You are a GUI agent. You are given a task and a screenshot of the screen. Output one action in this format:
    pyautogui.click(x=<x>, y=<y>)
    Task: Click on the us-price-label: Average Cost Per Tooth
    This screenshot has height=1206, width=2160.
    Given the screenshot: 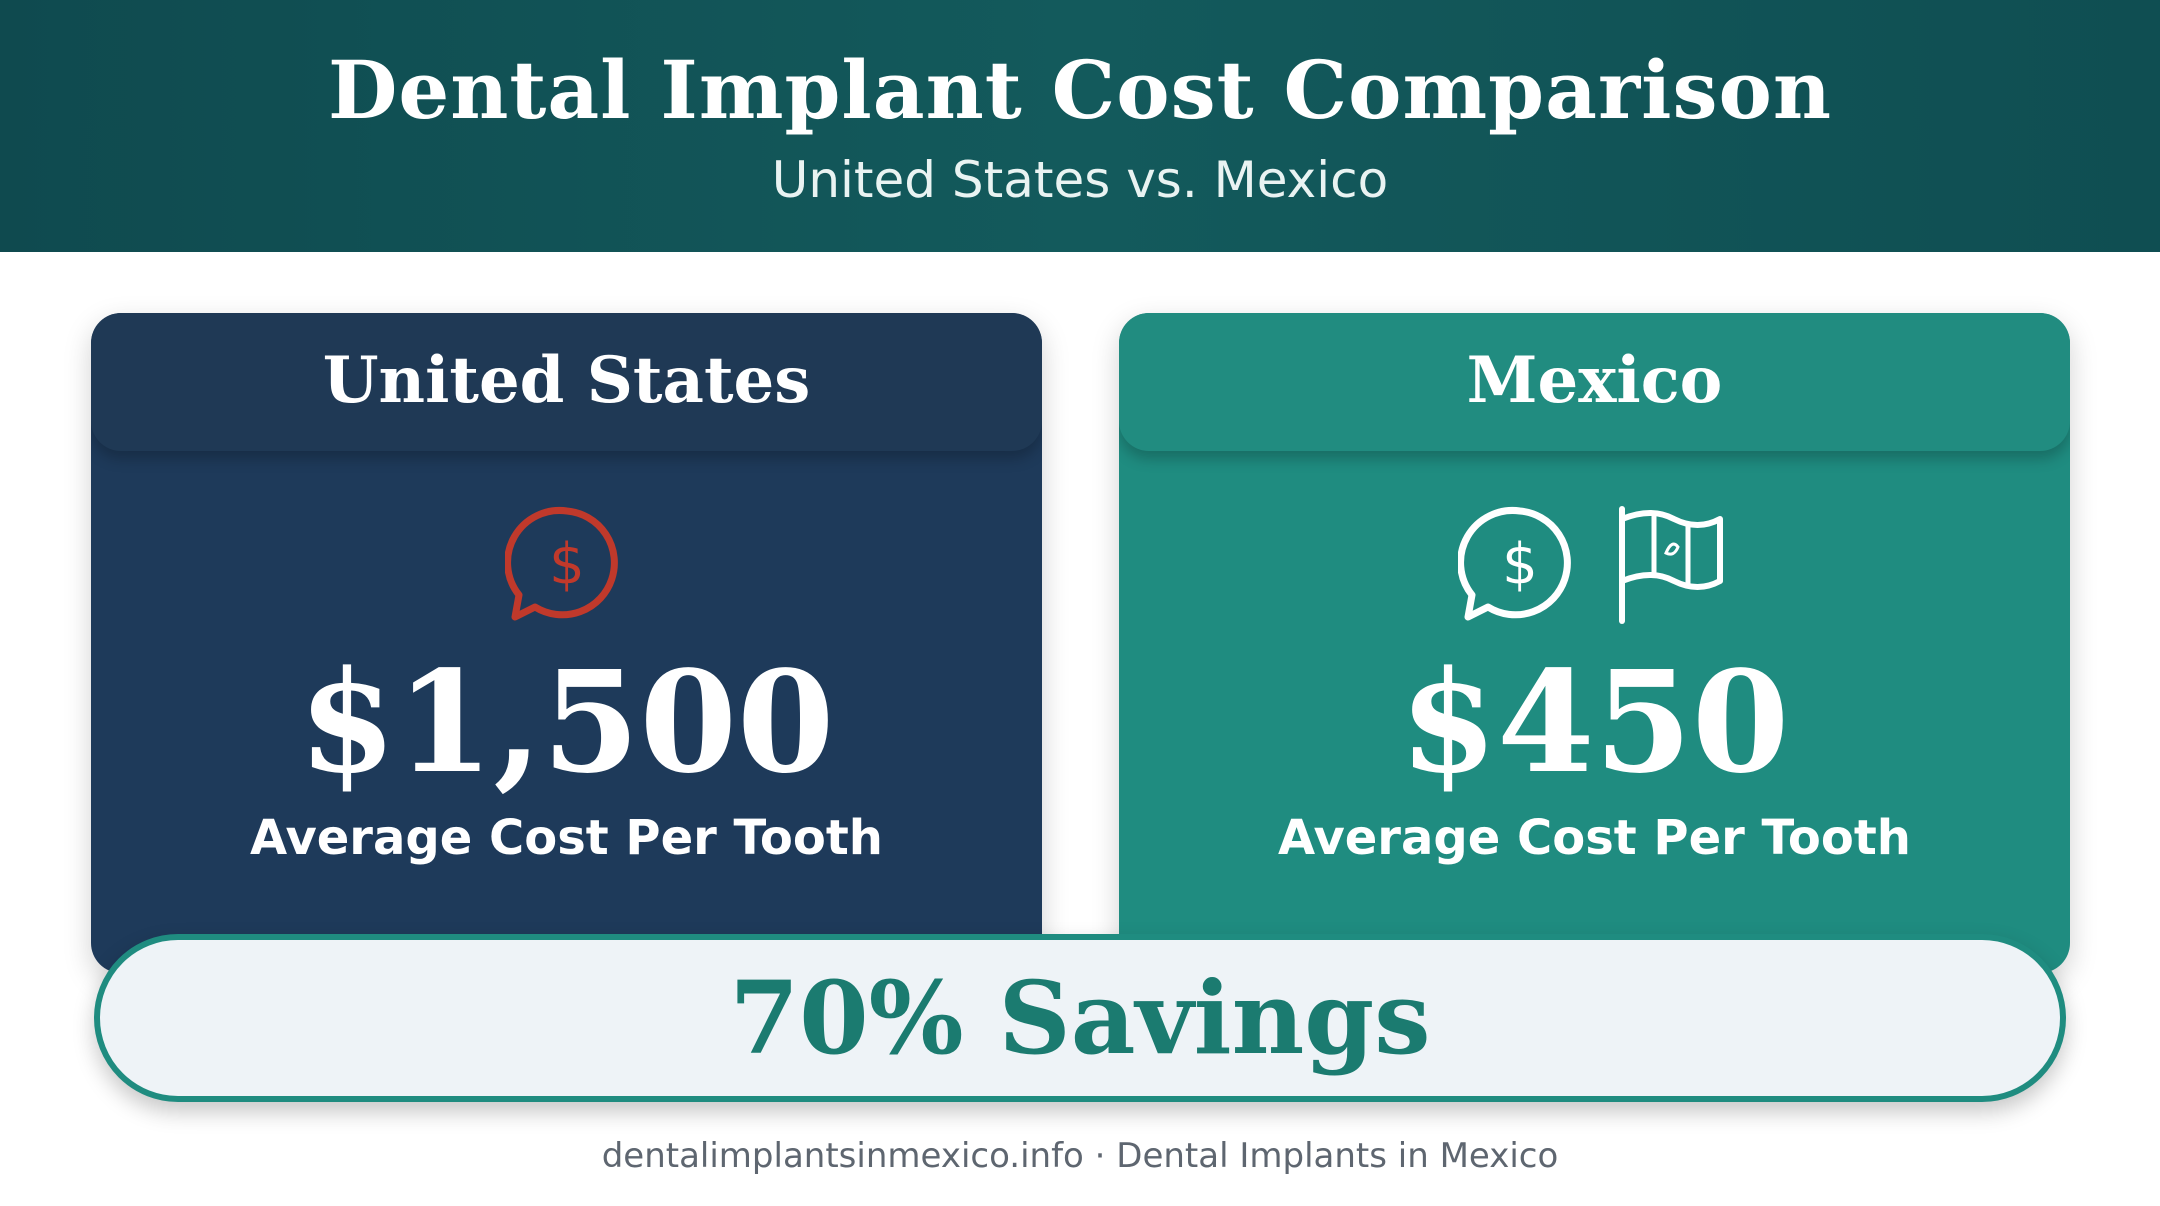 What is the action you would take?
    pyautogui.click(x=566, y=838)
    